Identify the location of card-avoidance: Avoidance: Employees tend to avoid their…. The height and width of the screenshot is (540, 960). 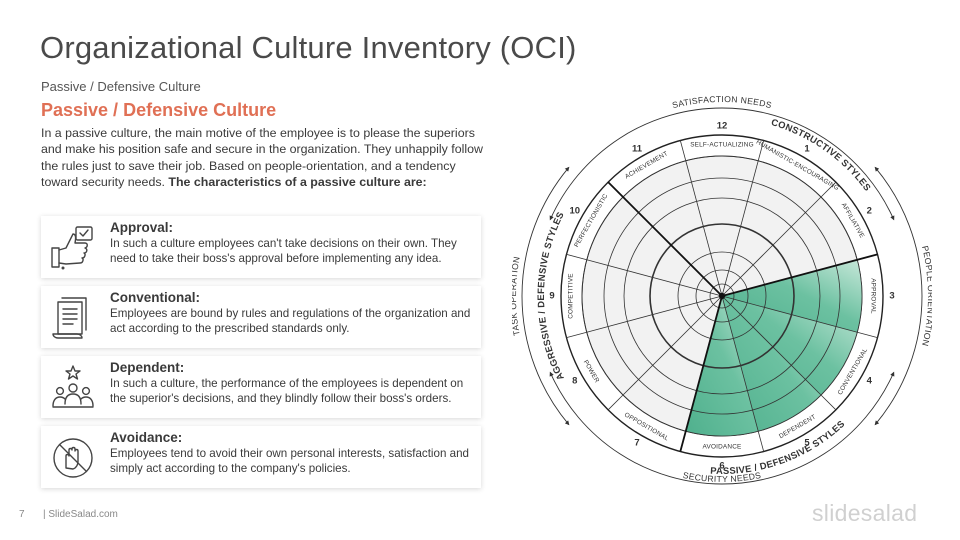
(261, 457).